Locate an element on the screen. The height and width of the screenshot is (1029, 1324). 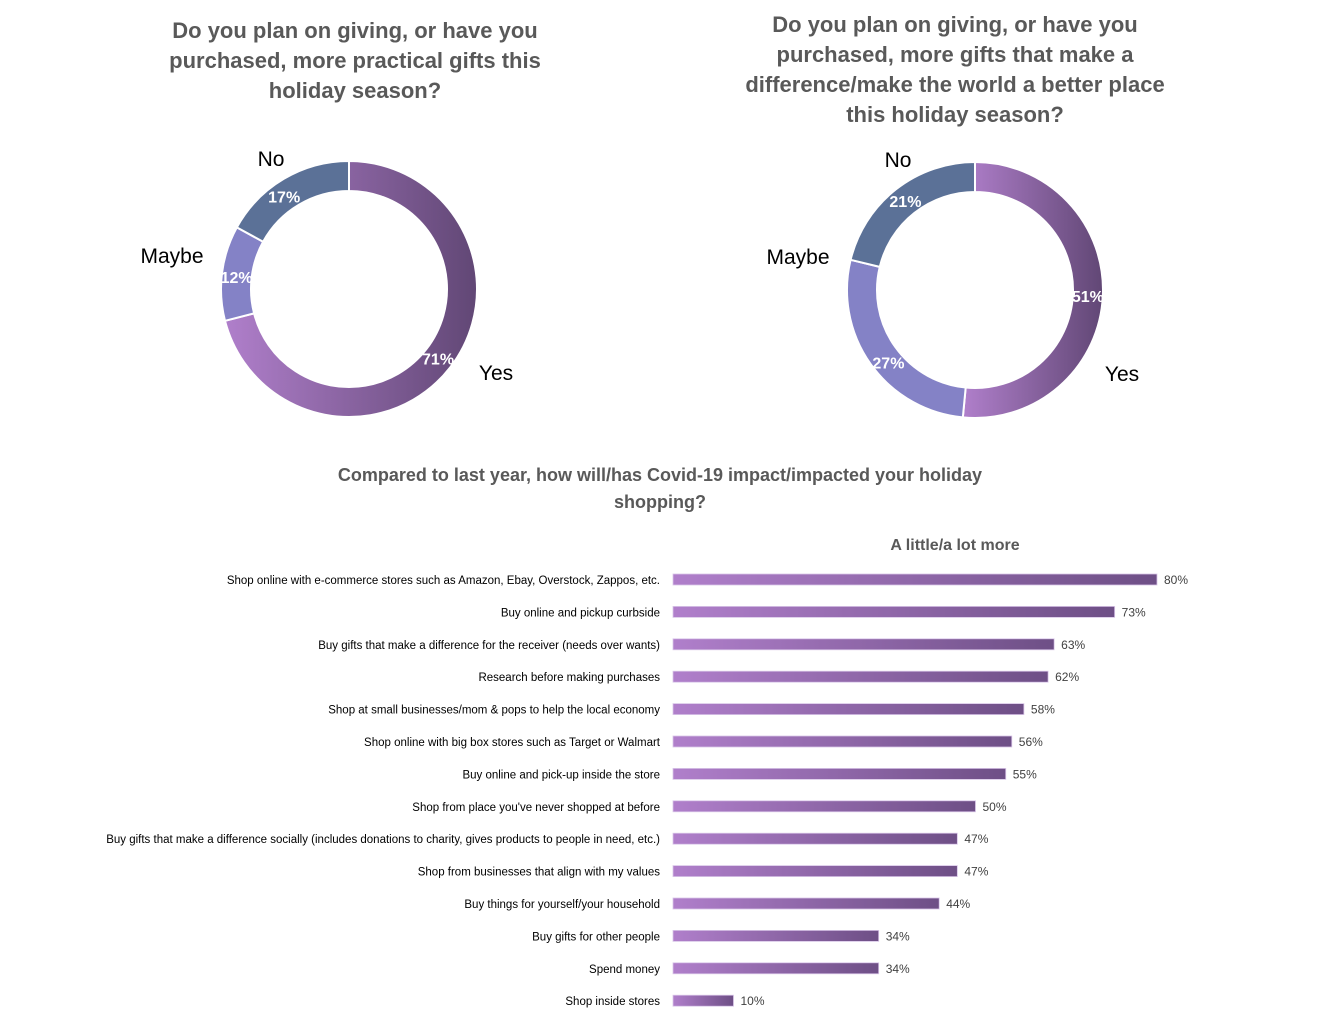
bar-data-label: 63% is located at coordinates (1073, 645).